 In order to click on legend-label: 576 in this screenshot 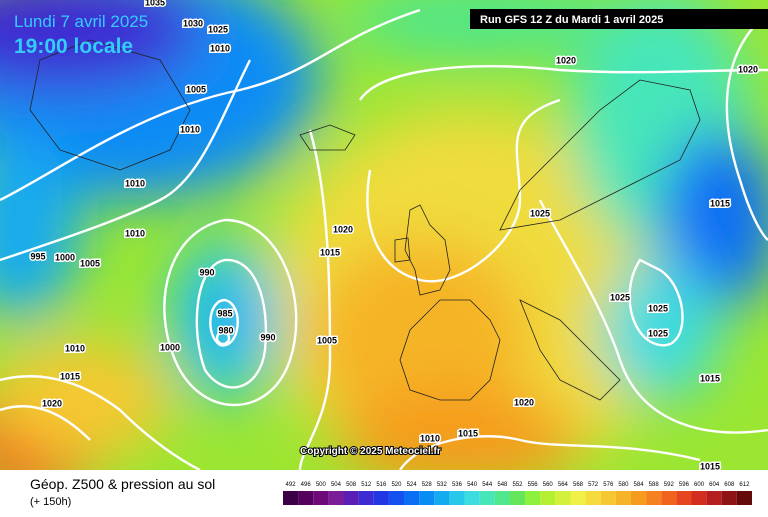, I will do `click(608, 485)`.